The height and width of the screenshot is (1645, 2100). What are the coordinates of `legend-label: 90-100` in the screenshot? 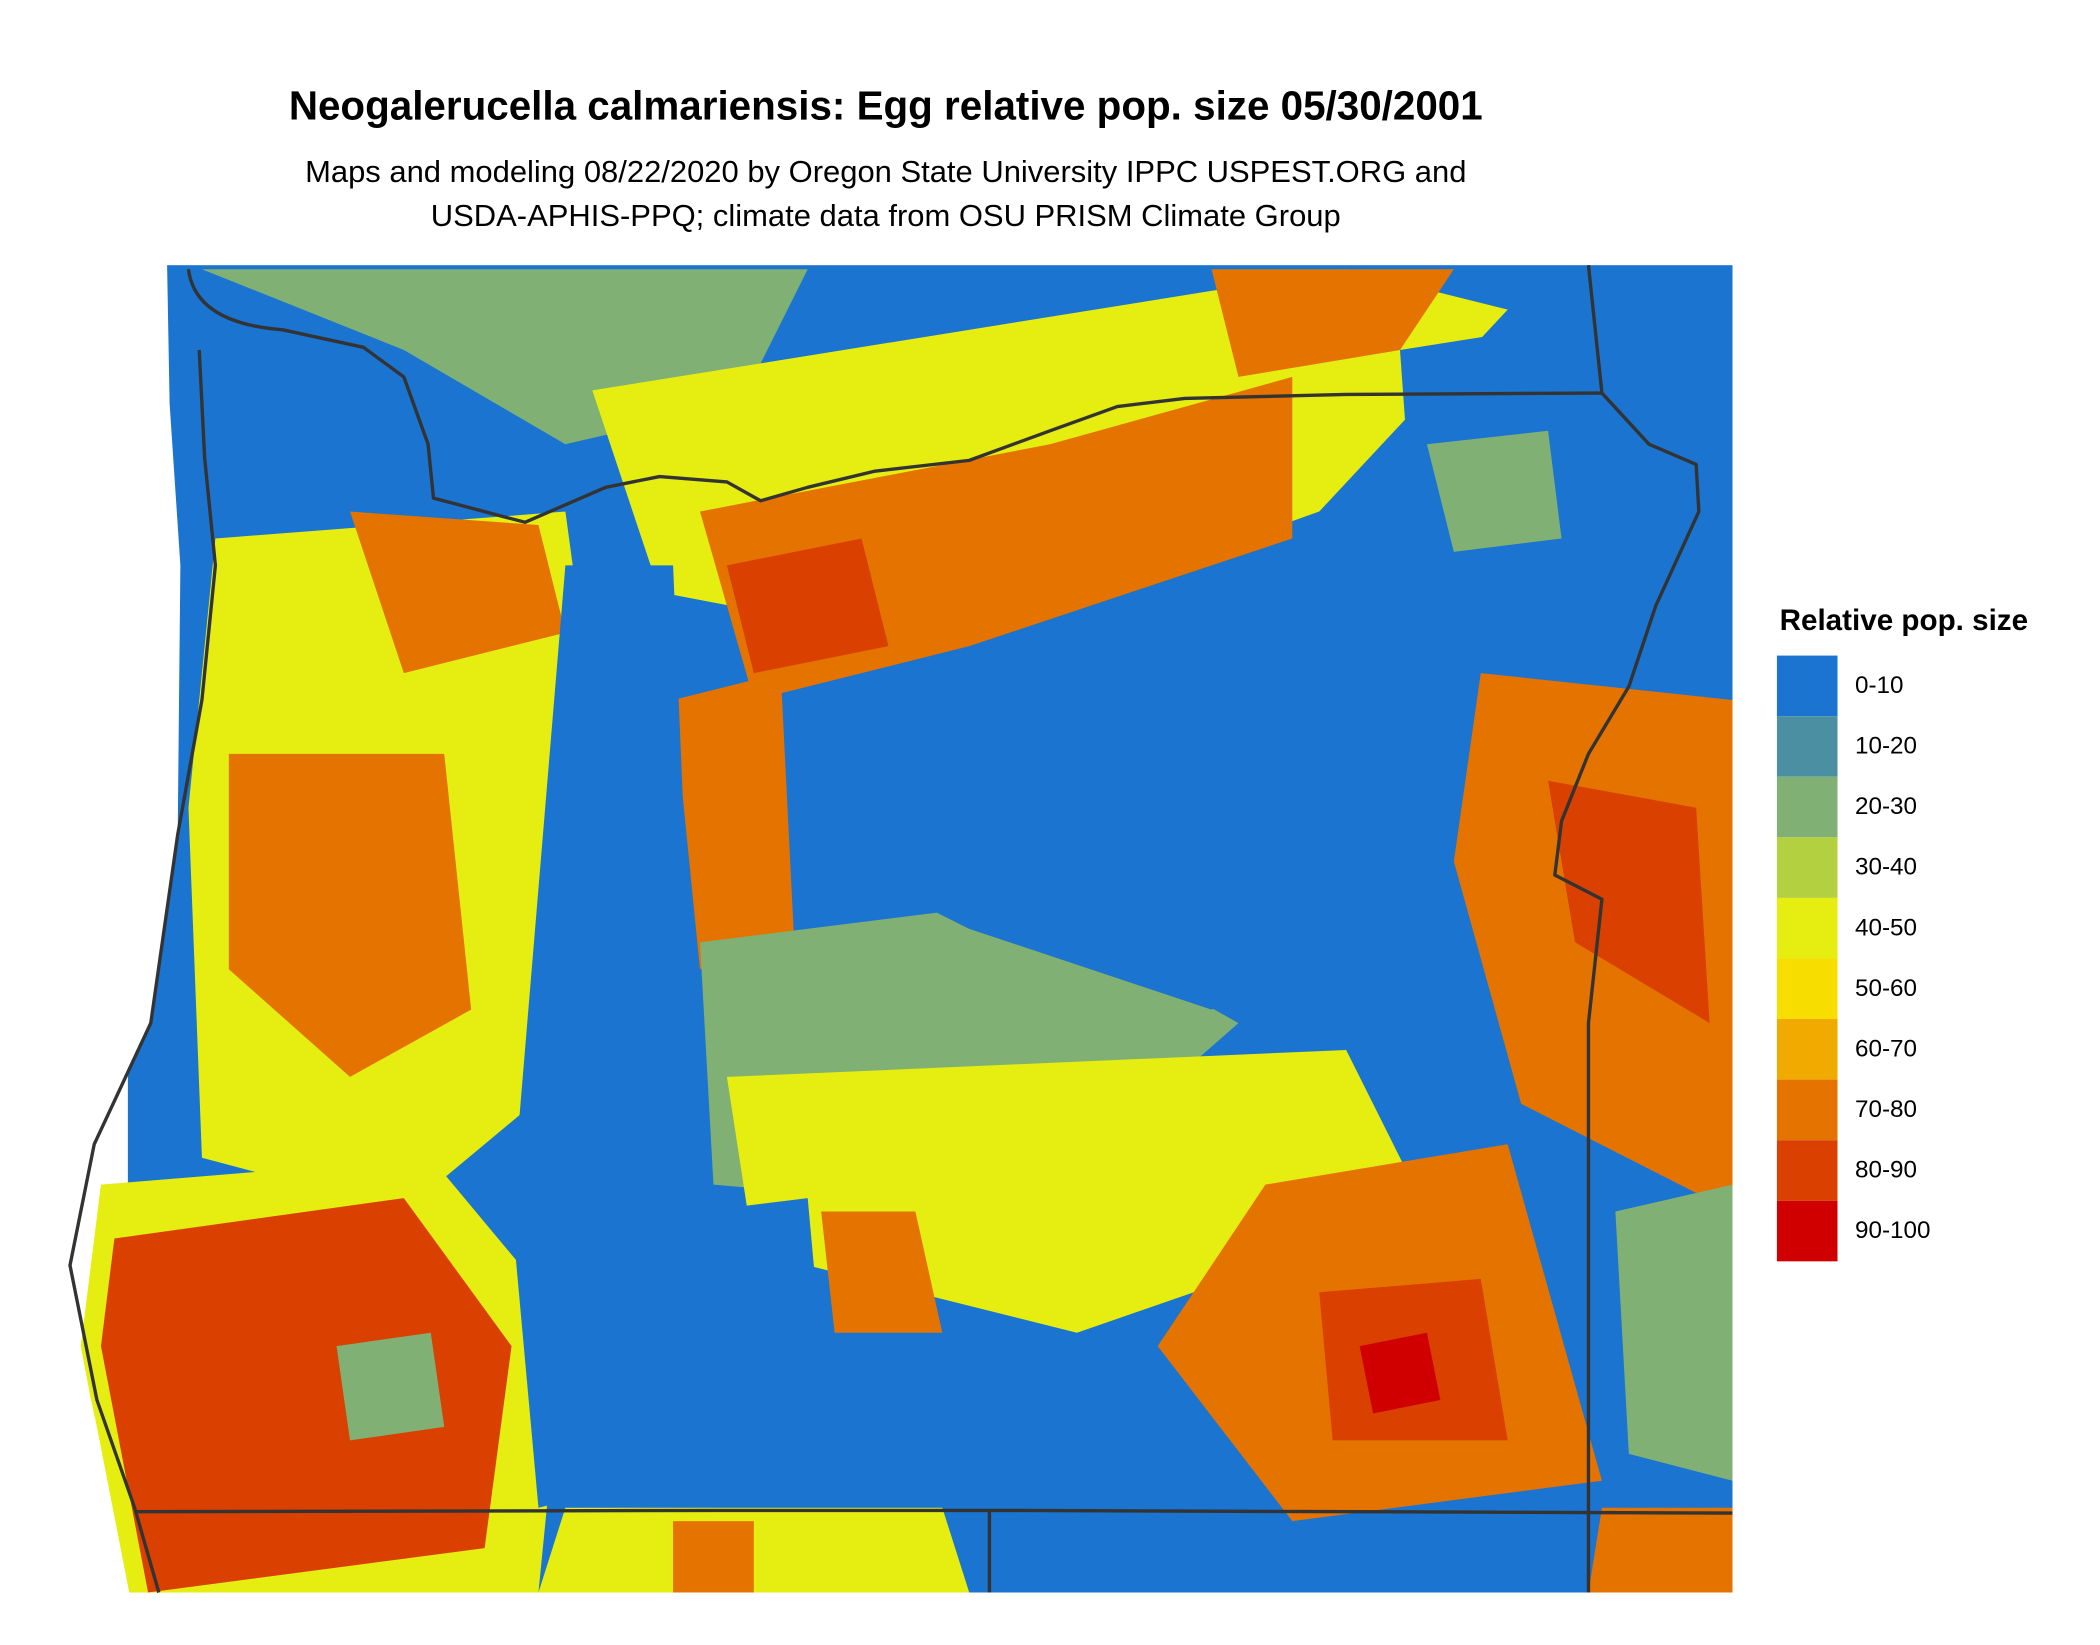 It's located at (1892, 1230).